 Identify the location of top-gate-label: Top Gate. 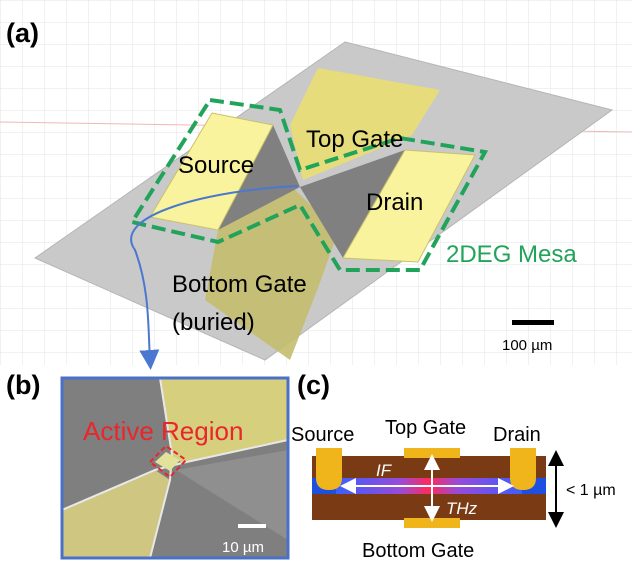
(354, 139).